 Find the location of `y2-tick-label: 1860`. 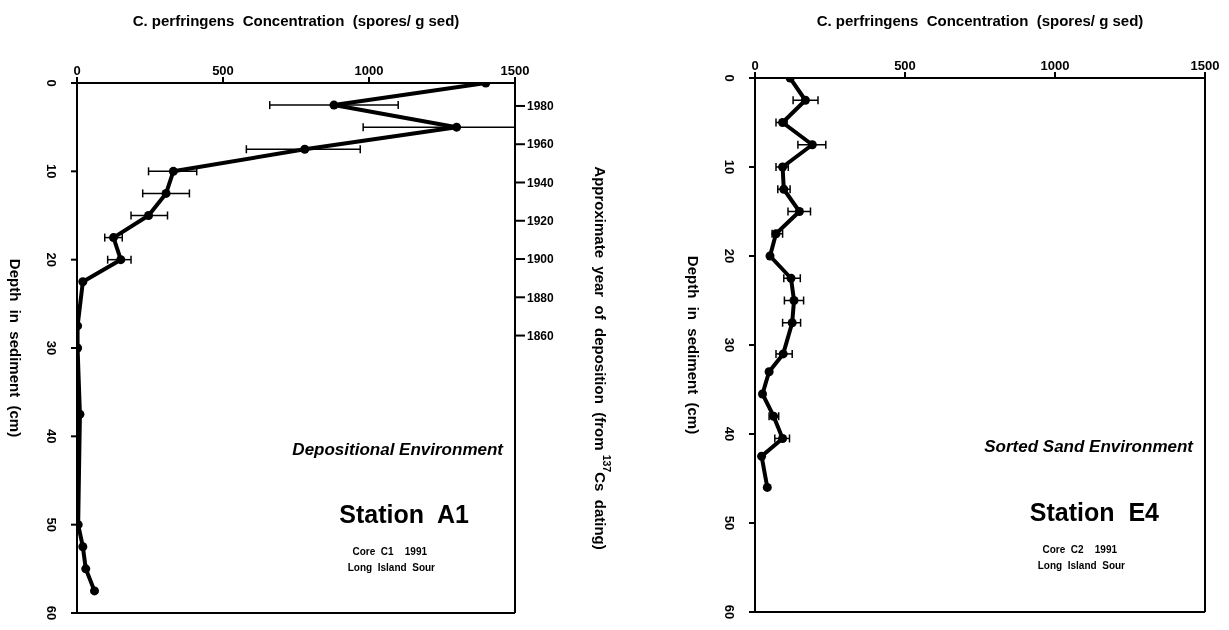

y2-tick-label: 1860 is located at coordinates (541, 335).